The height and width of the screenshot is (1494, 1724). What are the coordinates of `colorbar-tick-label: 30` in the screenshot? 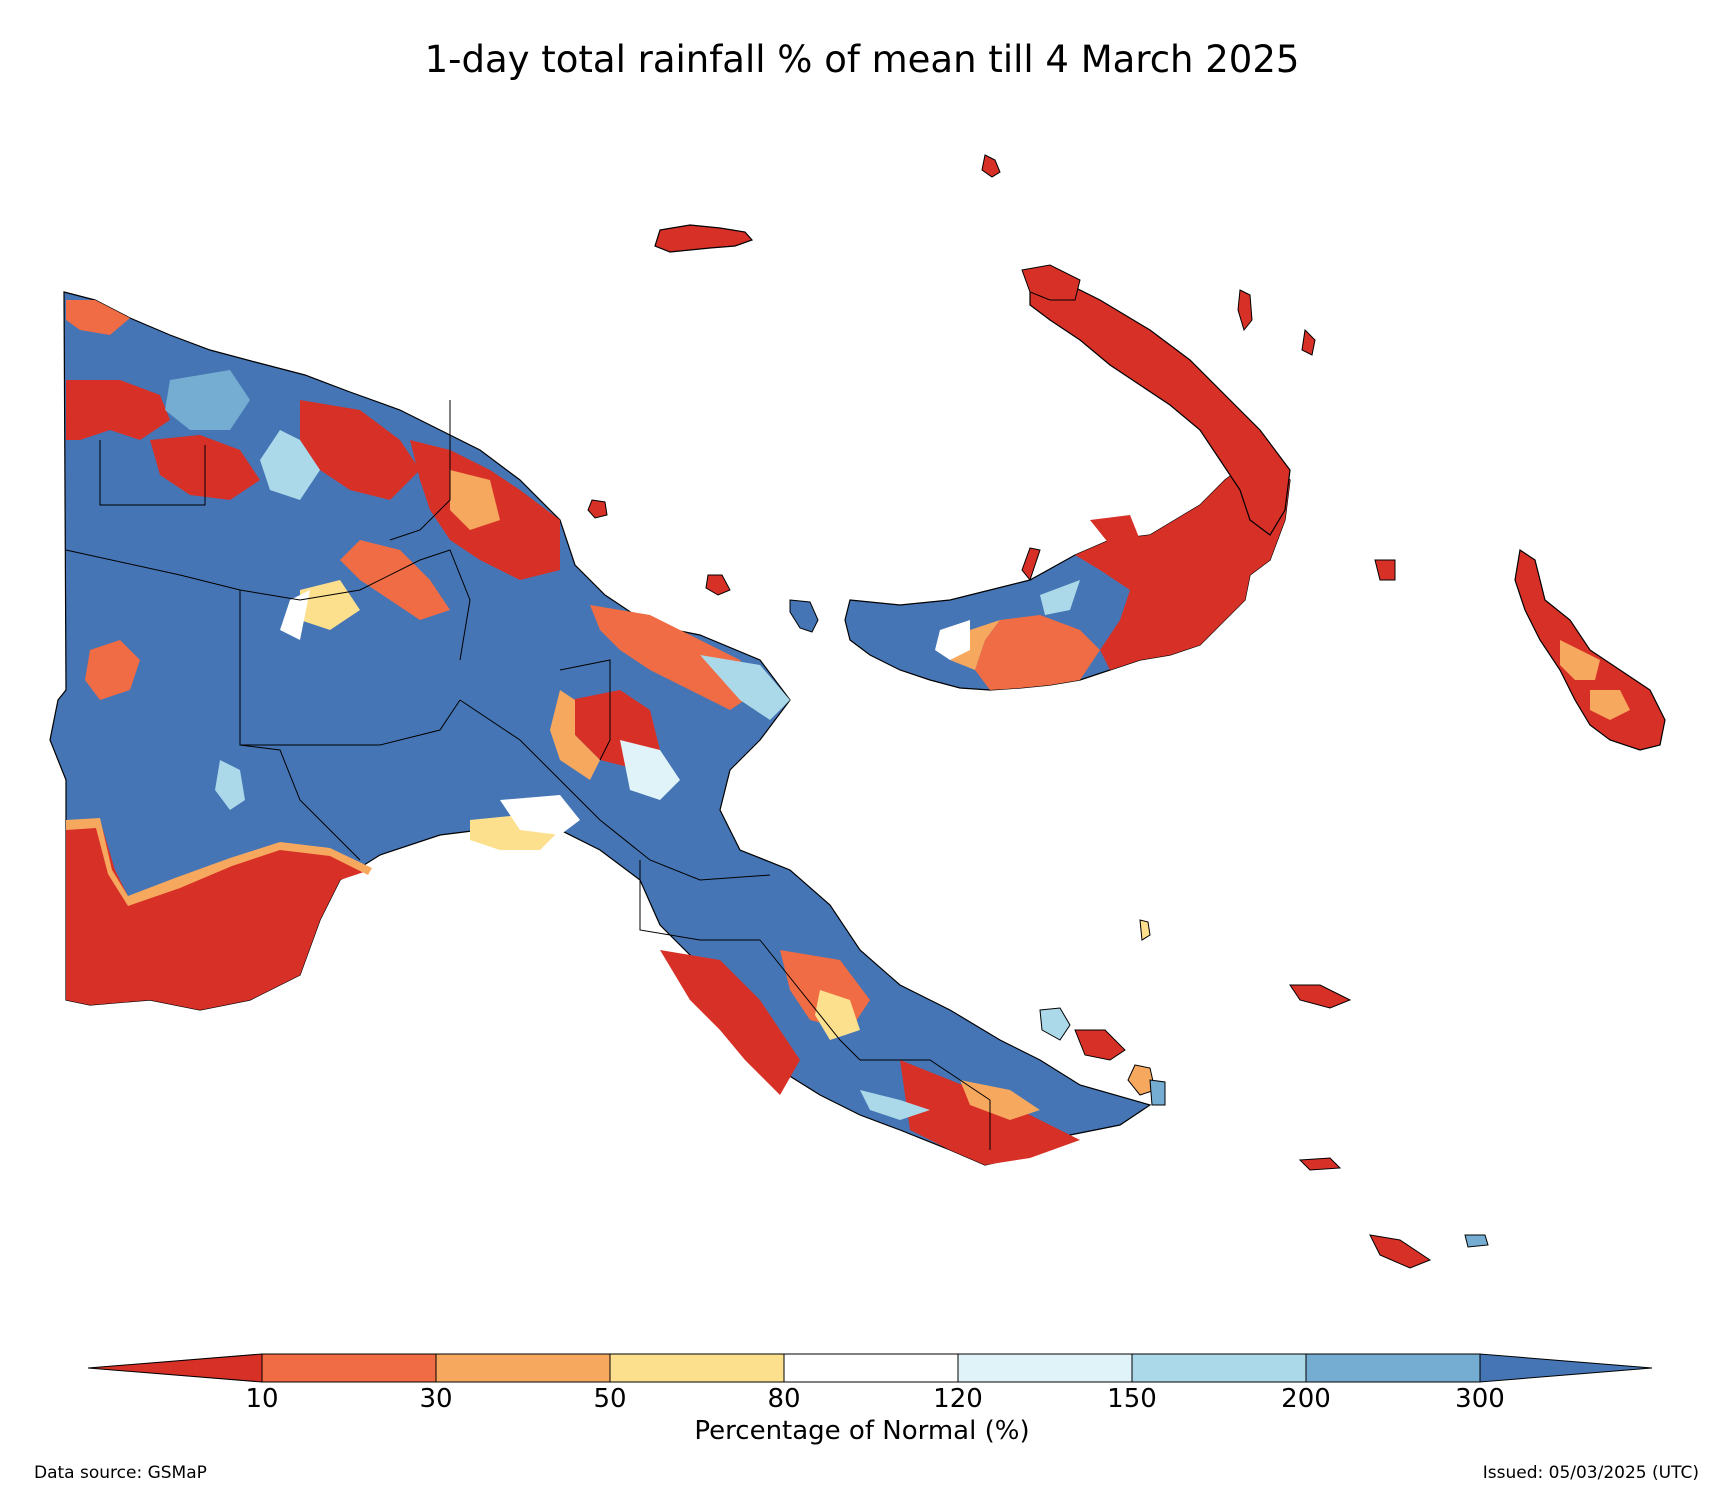 It's located at (436, 1399).